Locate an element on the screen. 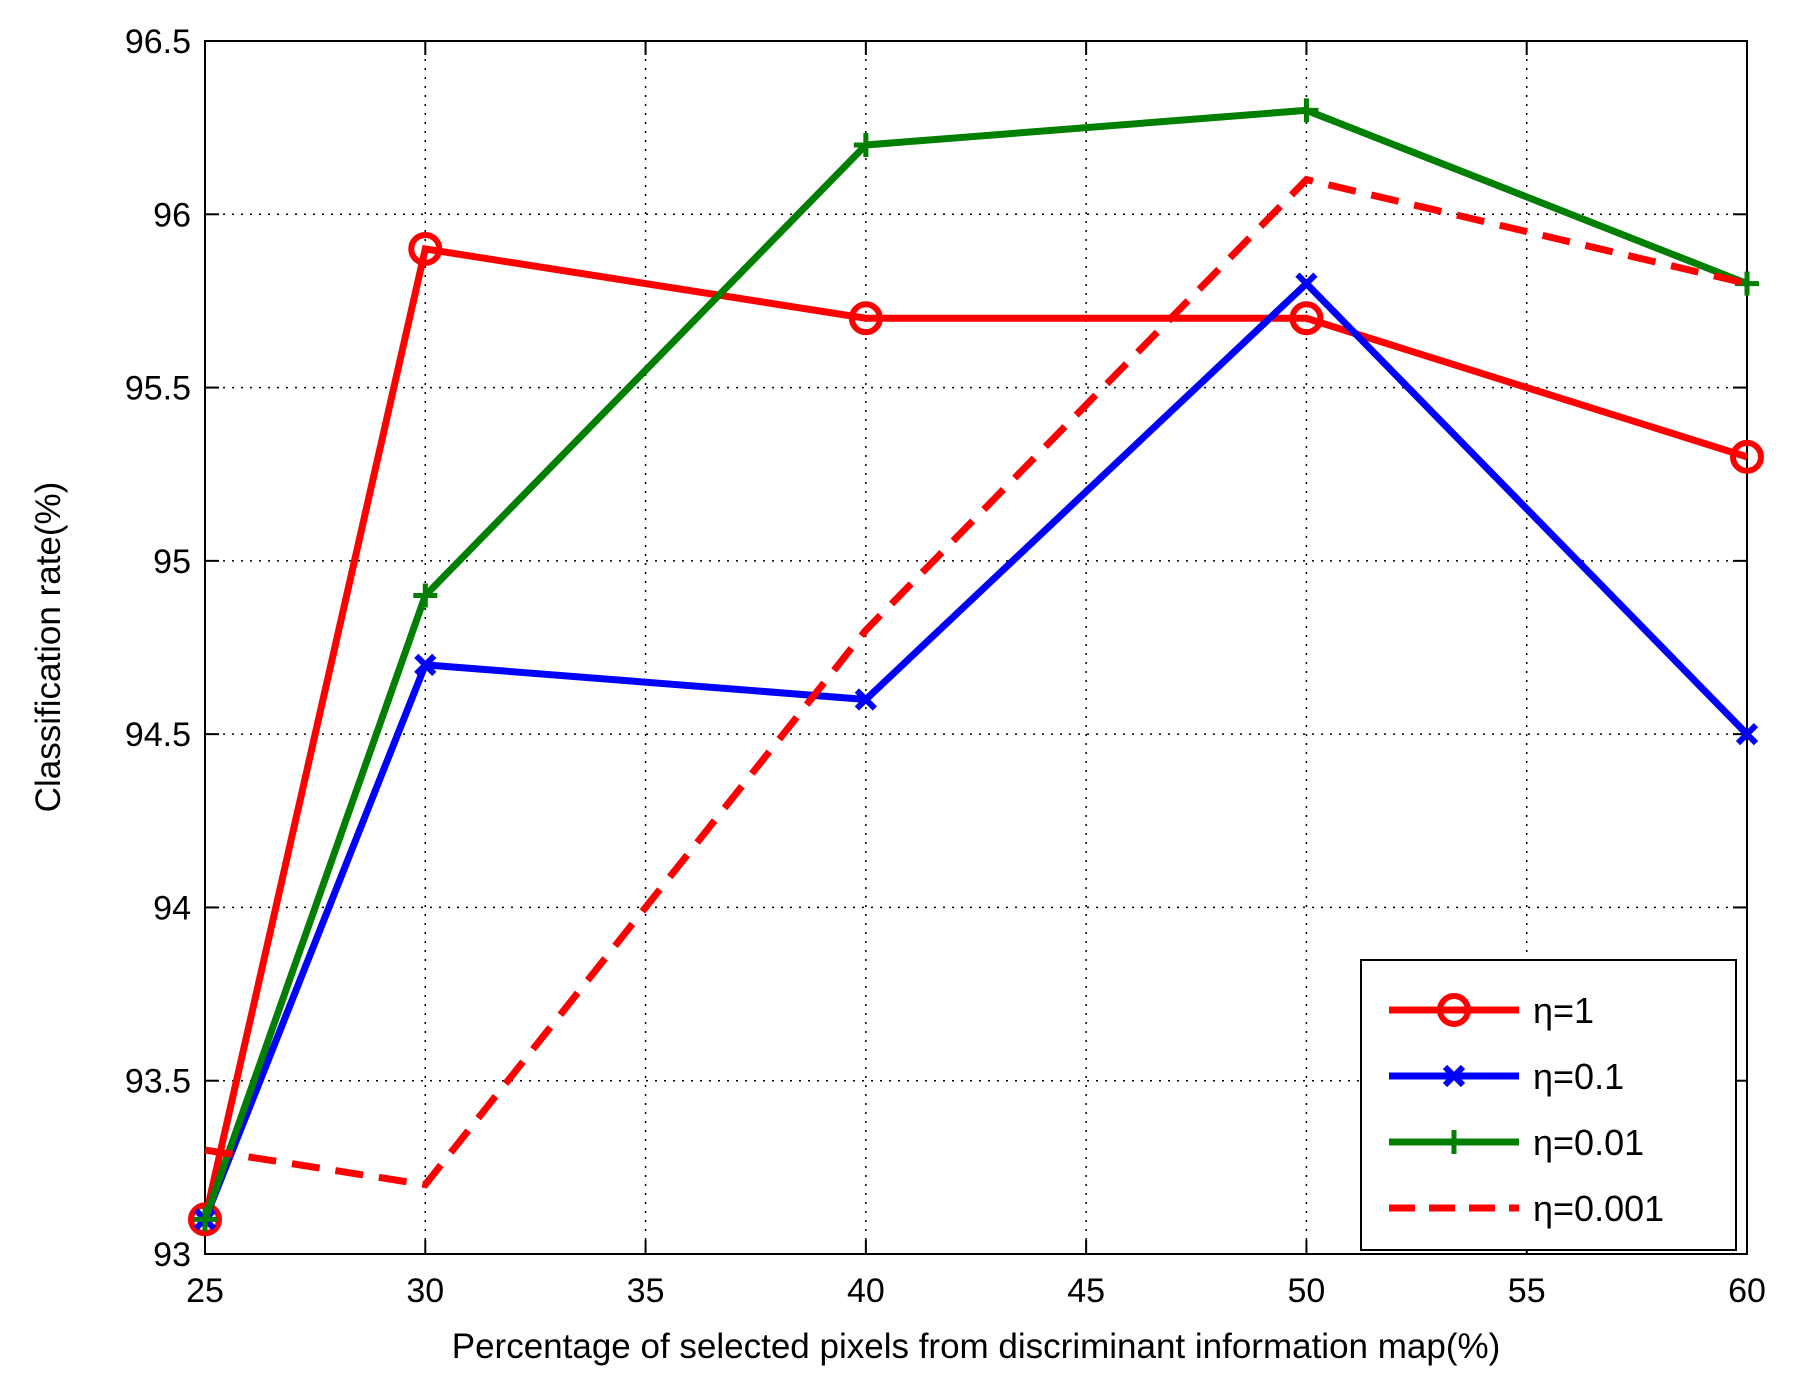 The width and height of the screenshot is (1801, 1396). x-tick-label: 35 is located at coordinates (646, 1291).